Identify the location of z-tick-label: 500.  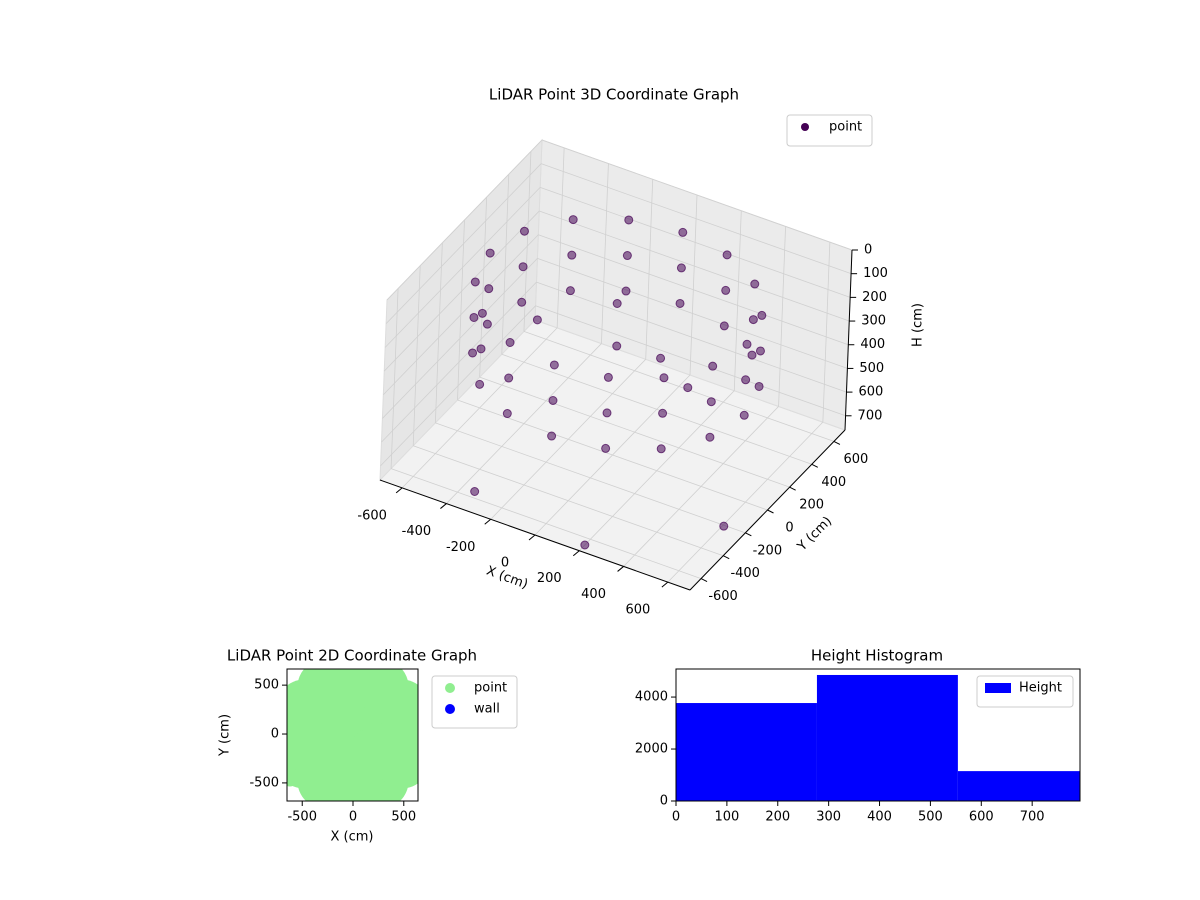
(871, 368).